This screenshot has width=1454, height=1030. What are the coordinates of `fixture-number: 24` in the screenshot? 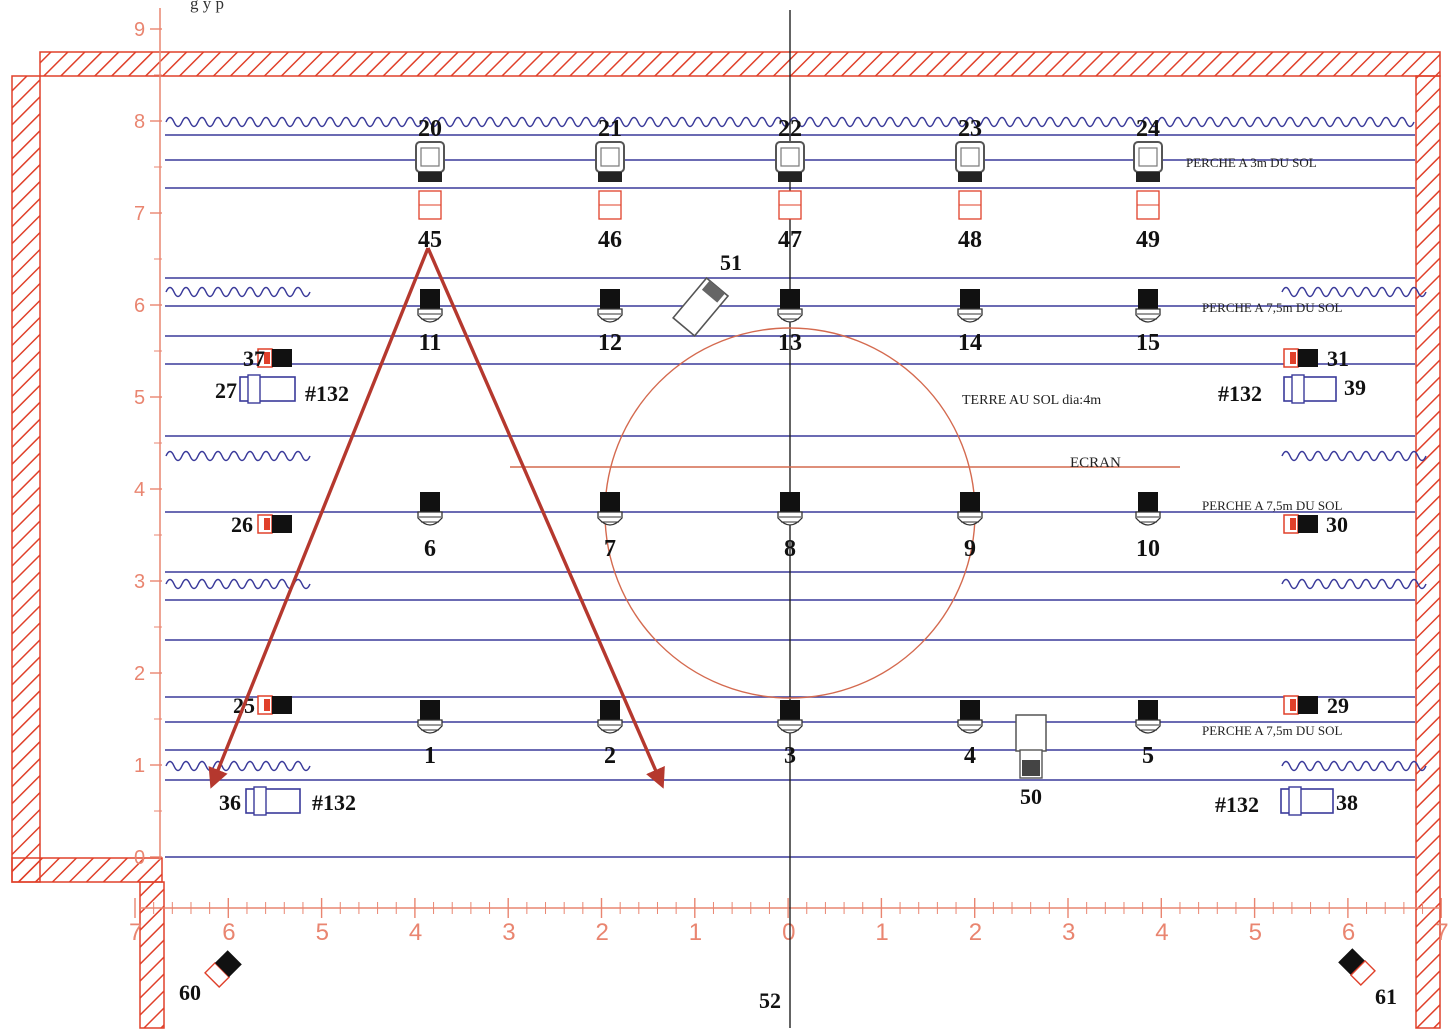 It's located at (1148, 129).